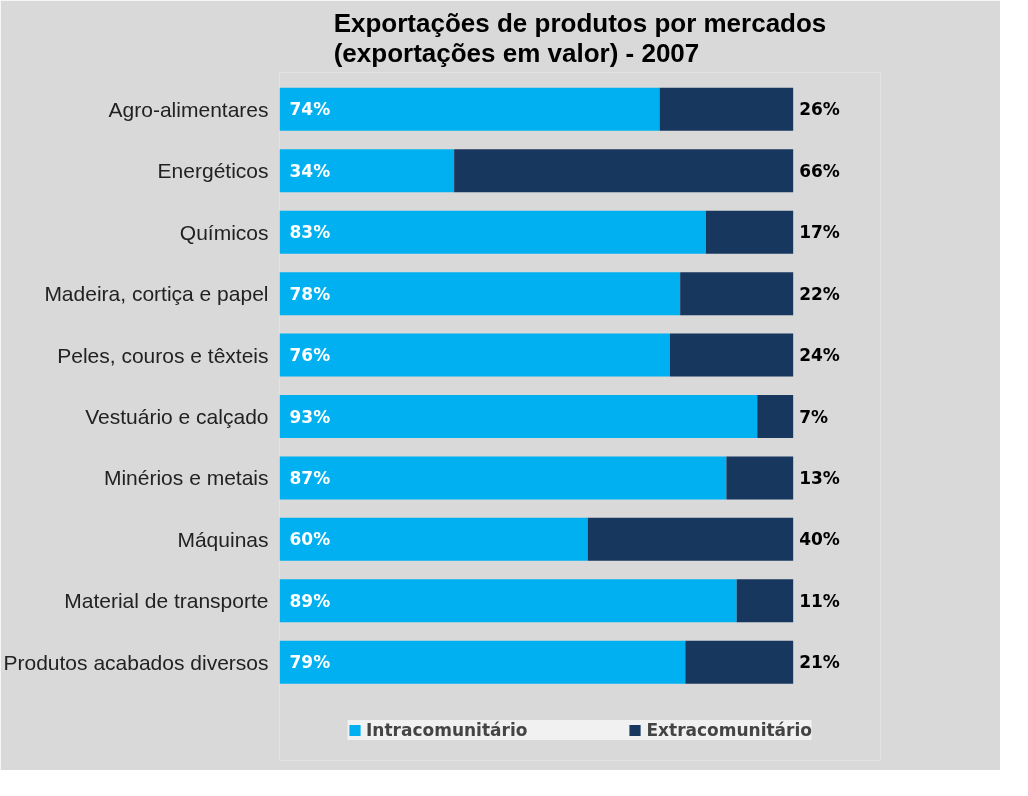  Describe the element at coordinates (819, 170) in the screenshot. I see `data-label: 66%` at that location.